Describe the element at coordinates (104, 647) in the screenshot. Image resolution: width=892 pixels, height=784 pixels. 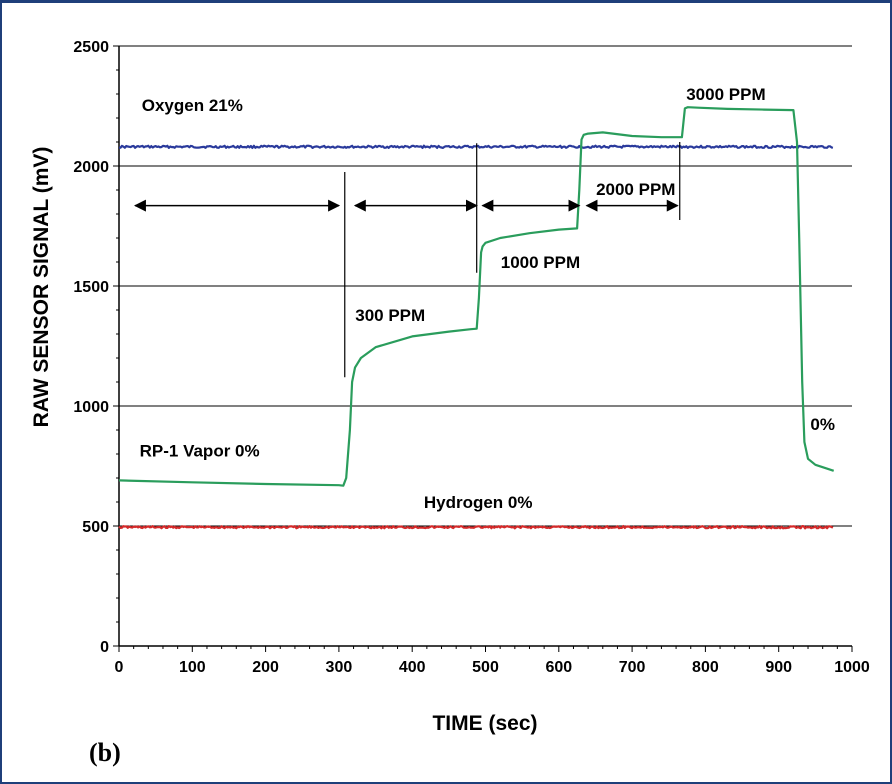
I see `y-tick-label-0: 0` at that location.